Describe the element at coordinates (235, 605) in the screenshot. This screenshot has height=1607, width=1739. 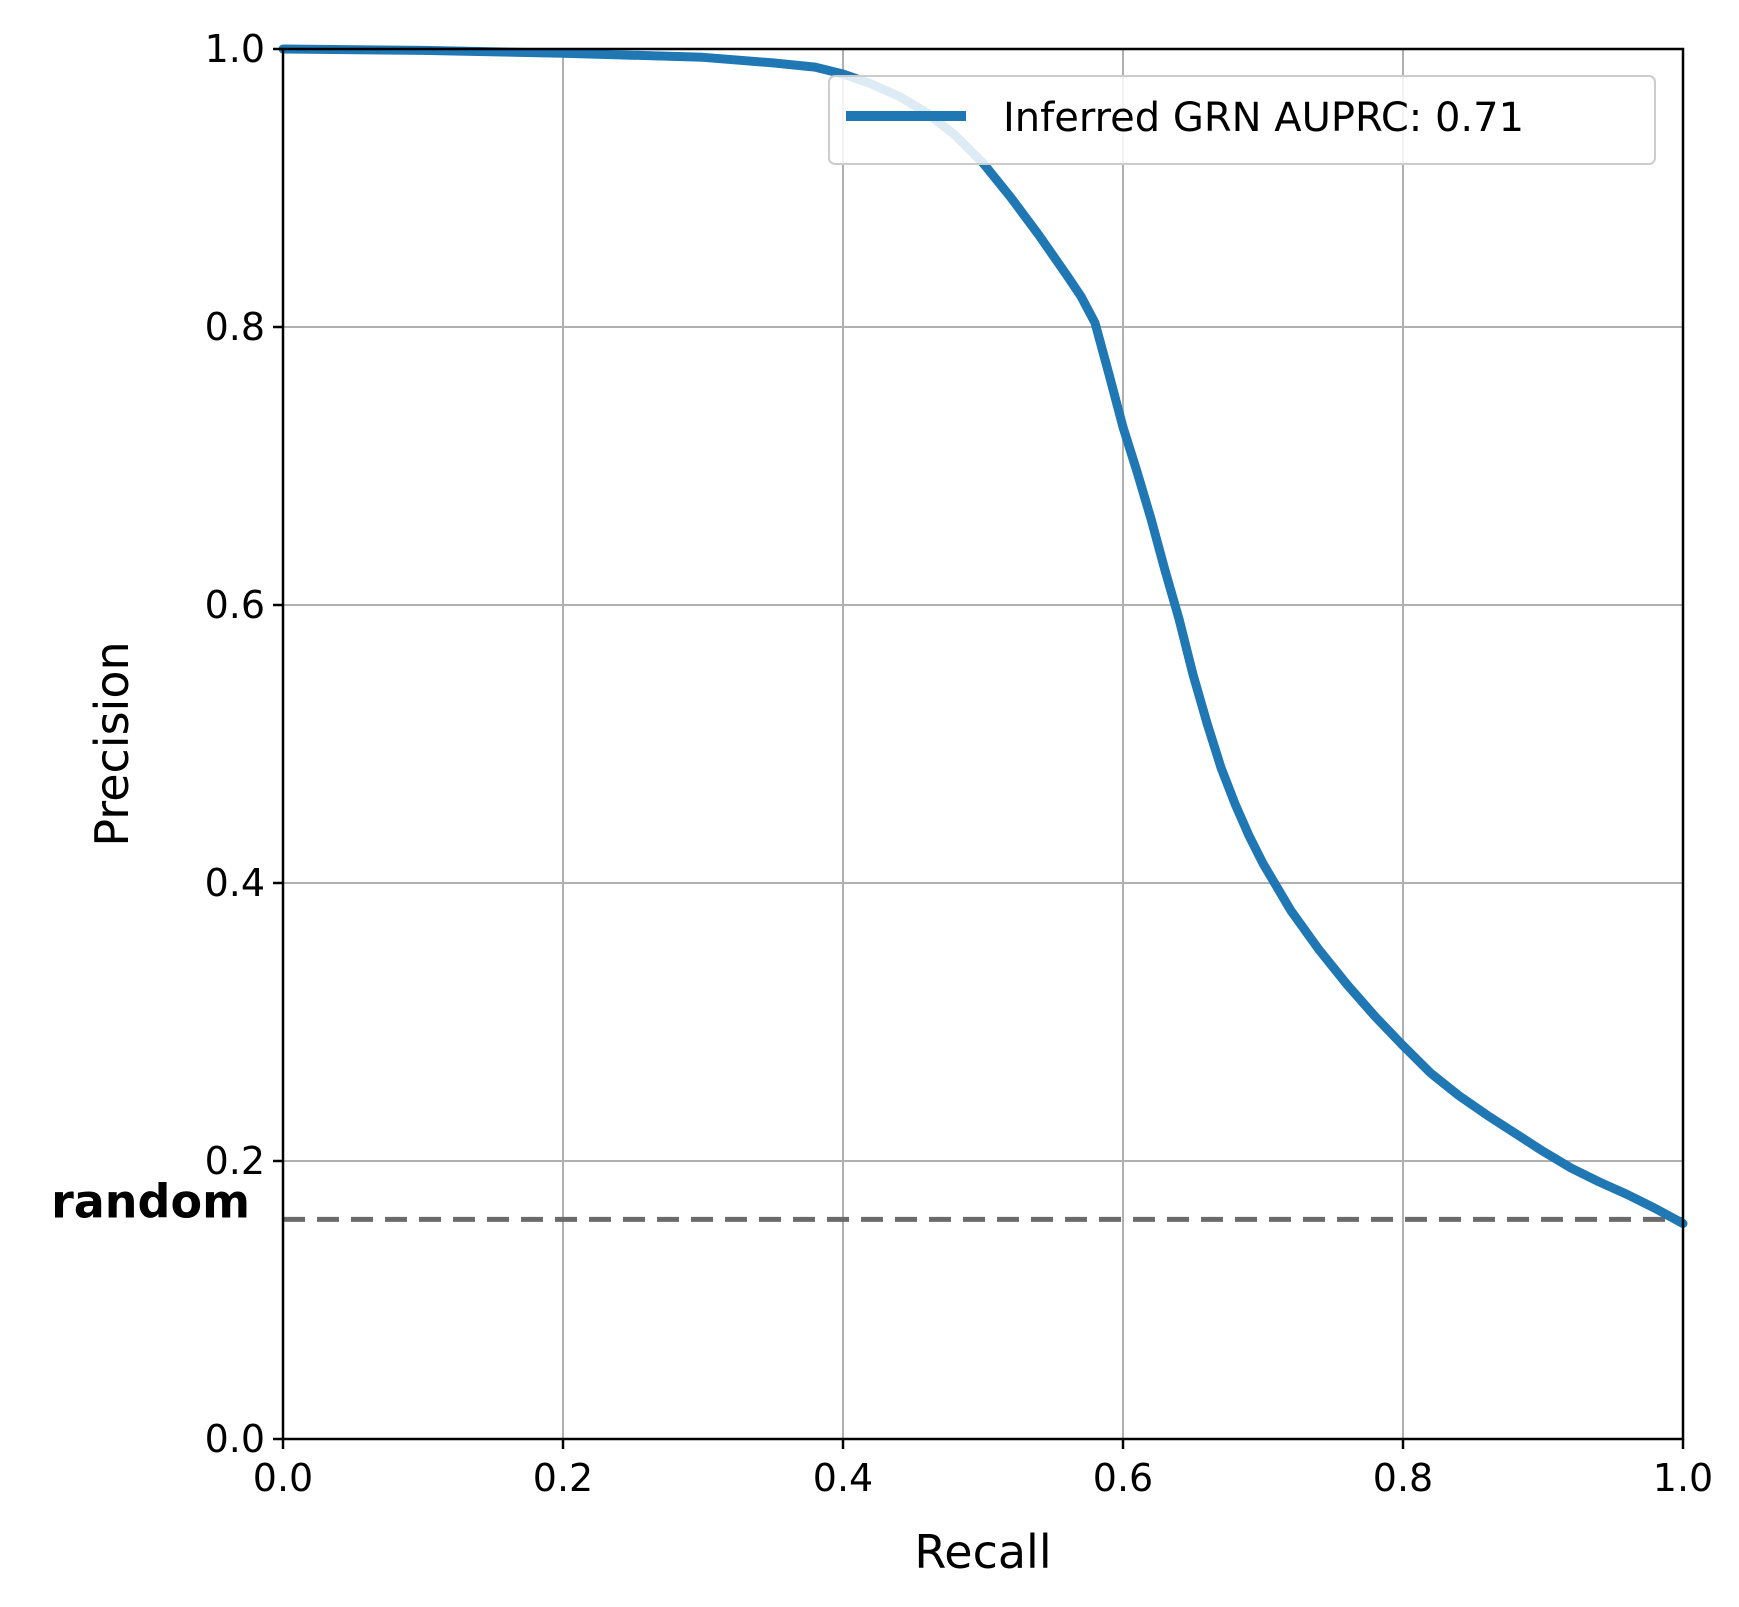
I see `y-tick-label: 0.6` at that location.